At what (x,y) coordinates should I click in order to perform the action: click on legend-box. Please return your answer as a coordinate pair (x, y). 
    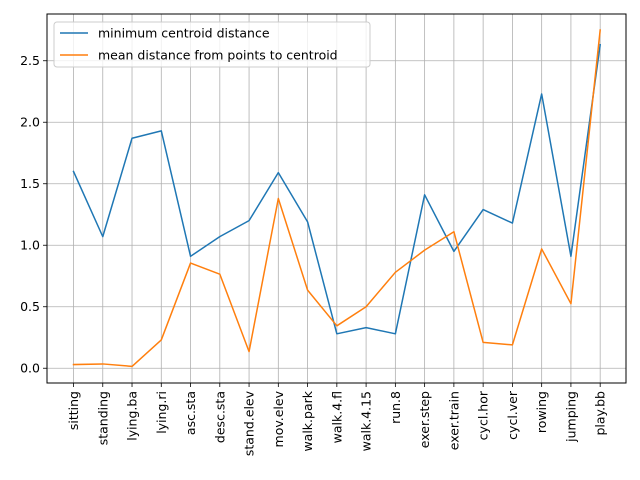
    Looking at the image, I should click on (212, 44).